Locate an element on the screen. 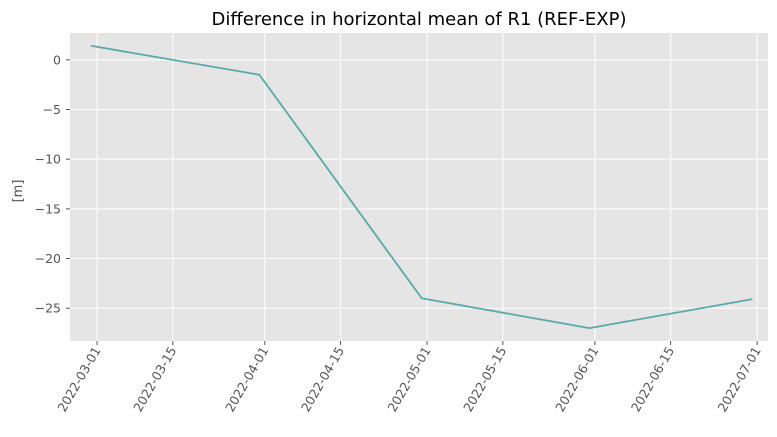 Image resolution: width=777 pixels, height=437 pixels. y-tick-label: 0 is located at coordinates (57, 59).